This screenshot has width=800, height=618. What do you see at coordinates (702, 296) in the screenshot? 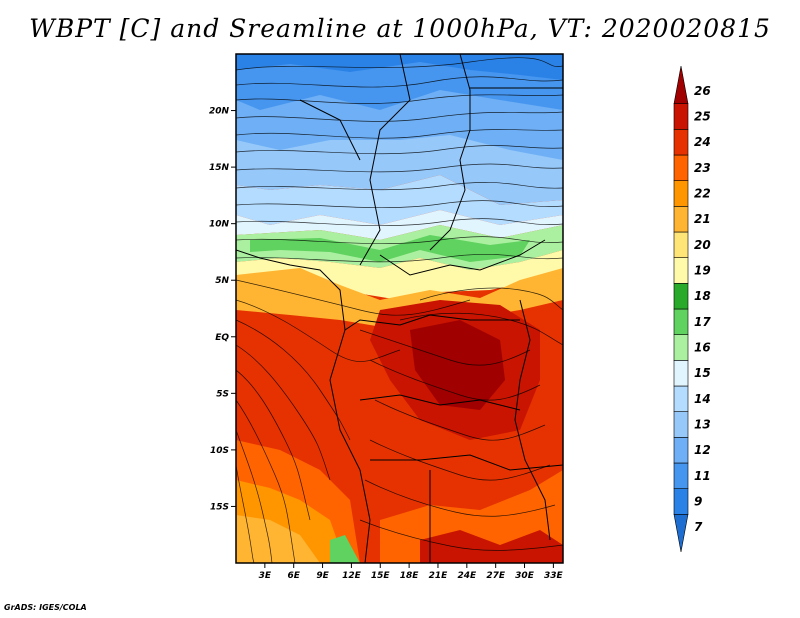
I see `colorbar-label: 18` at bounding box center [702, 296].